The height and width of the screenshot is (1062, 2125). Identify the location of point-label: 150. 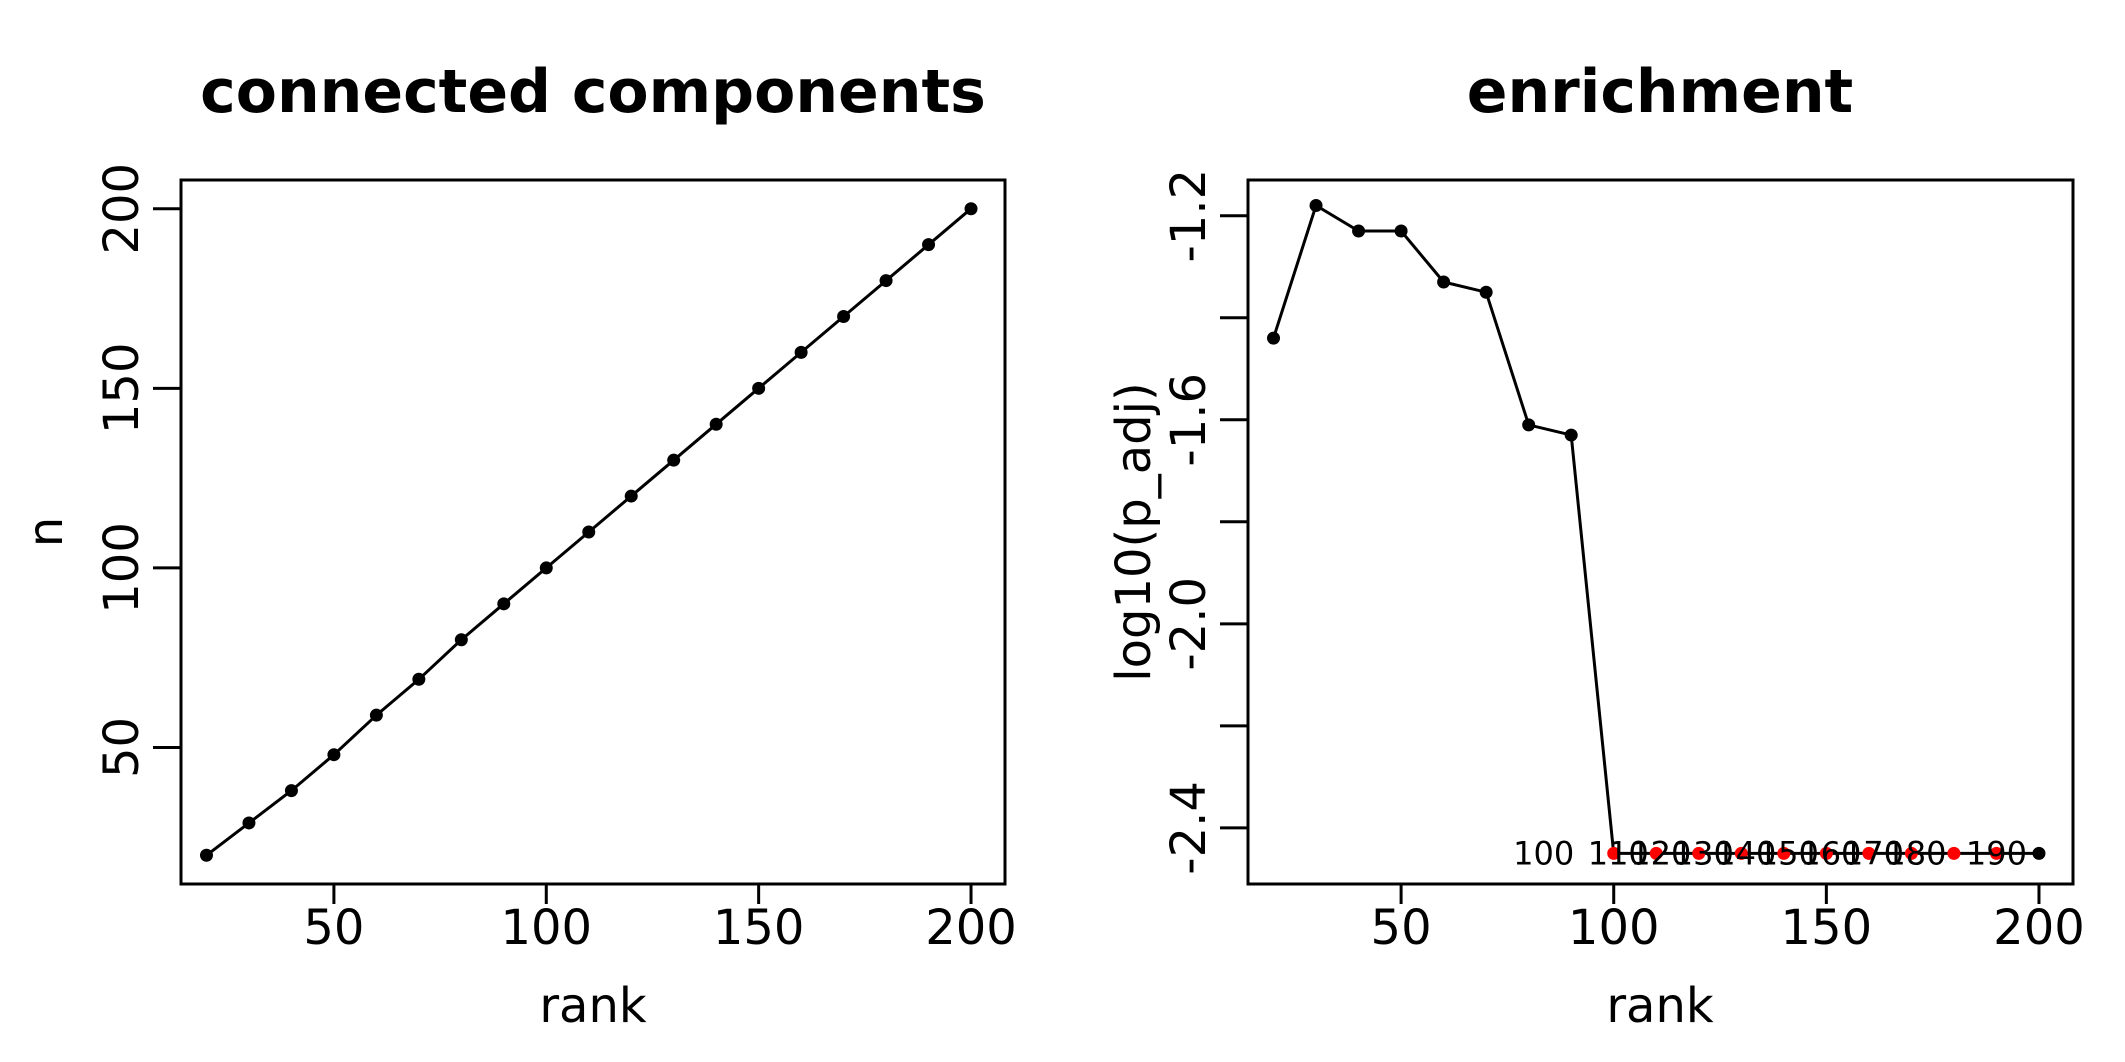
(1788, 853).